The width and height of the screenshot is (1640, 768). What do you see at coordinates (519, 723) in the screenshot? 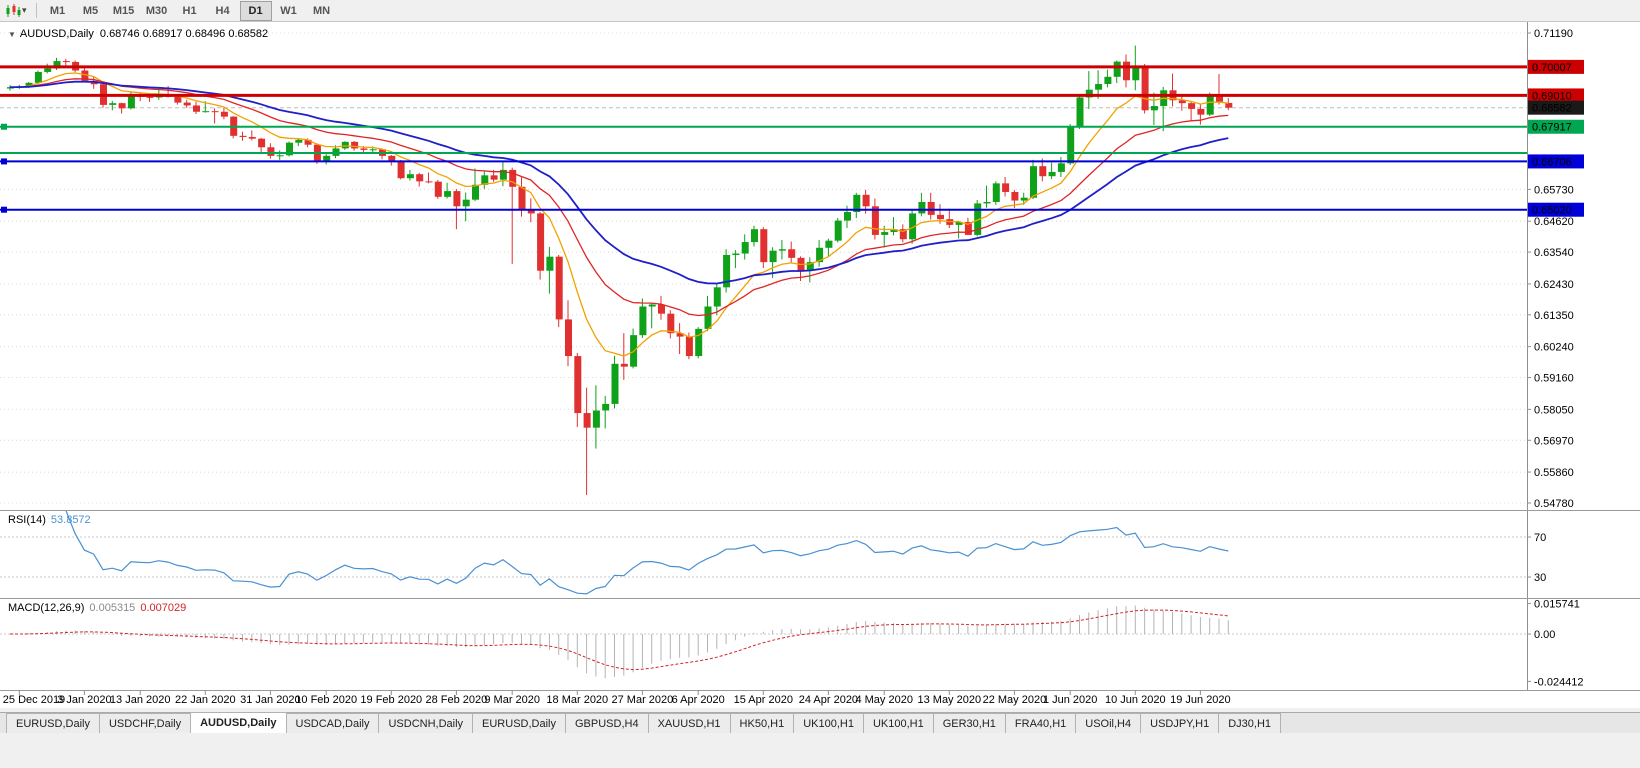
I see `chart-tab-5-eurusd-daily: EURUSD,Daily` at bounding box center [519, 723].